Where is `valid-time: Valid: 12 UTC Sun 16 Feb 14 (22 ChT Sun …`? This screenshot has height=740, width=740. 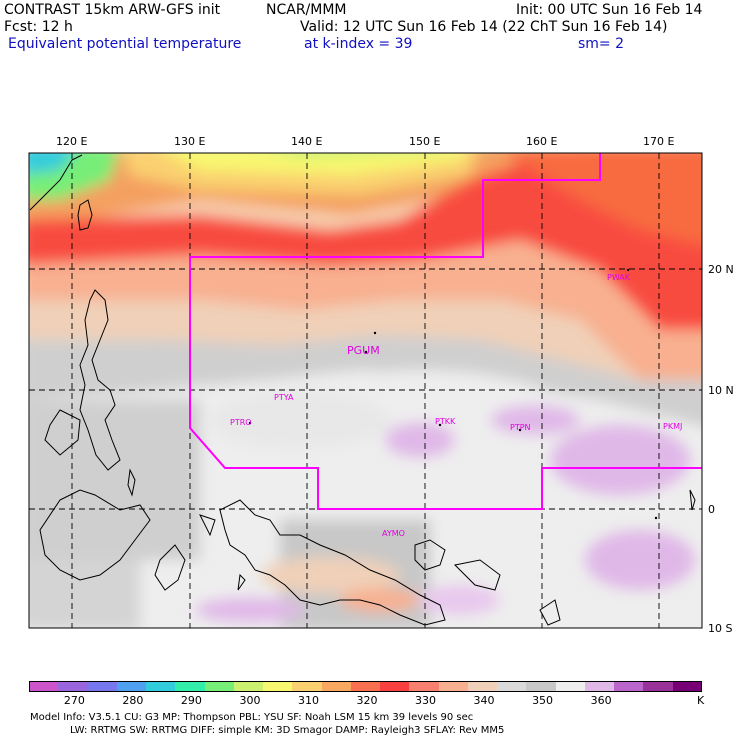 valid-time: Valid: 12 UTC Sun 16 Feb 14 (22 ChT Sun … is located at coordinates (484, 27).